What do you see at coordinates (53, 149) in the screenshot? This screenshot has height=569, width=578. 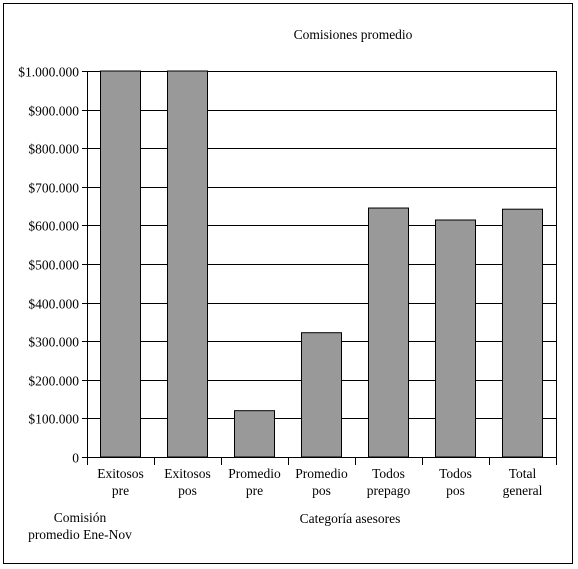 I see `y-tick-label: $800.000` at bounding box center [53, 149].